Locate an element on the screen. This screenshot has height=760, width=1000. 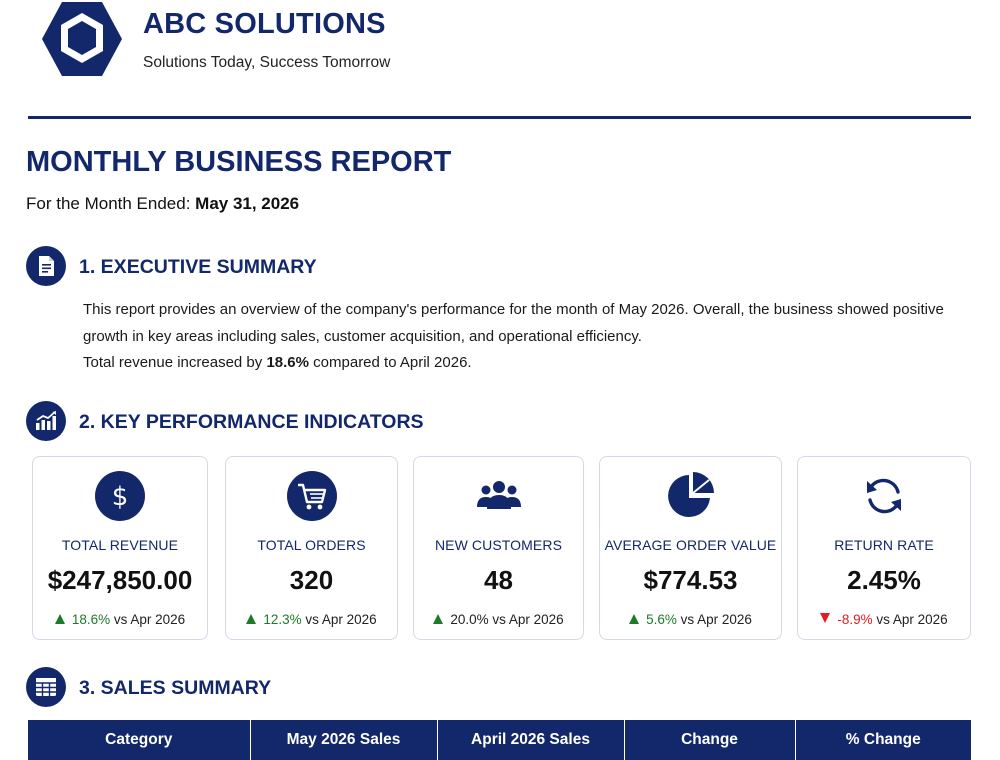
kpi-label: NEW CUSTOMERS is located at coordinates (498, 545).